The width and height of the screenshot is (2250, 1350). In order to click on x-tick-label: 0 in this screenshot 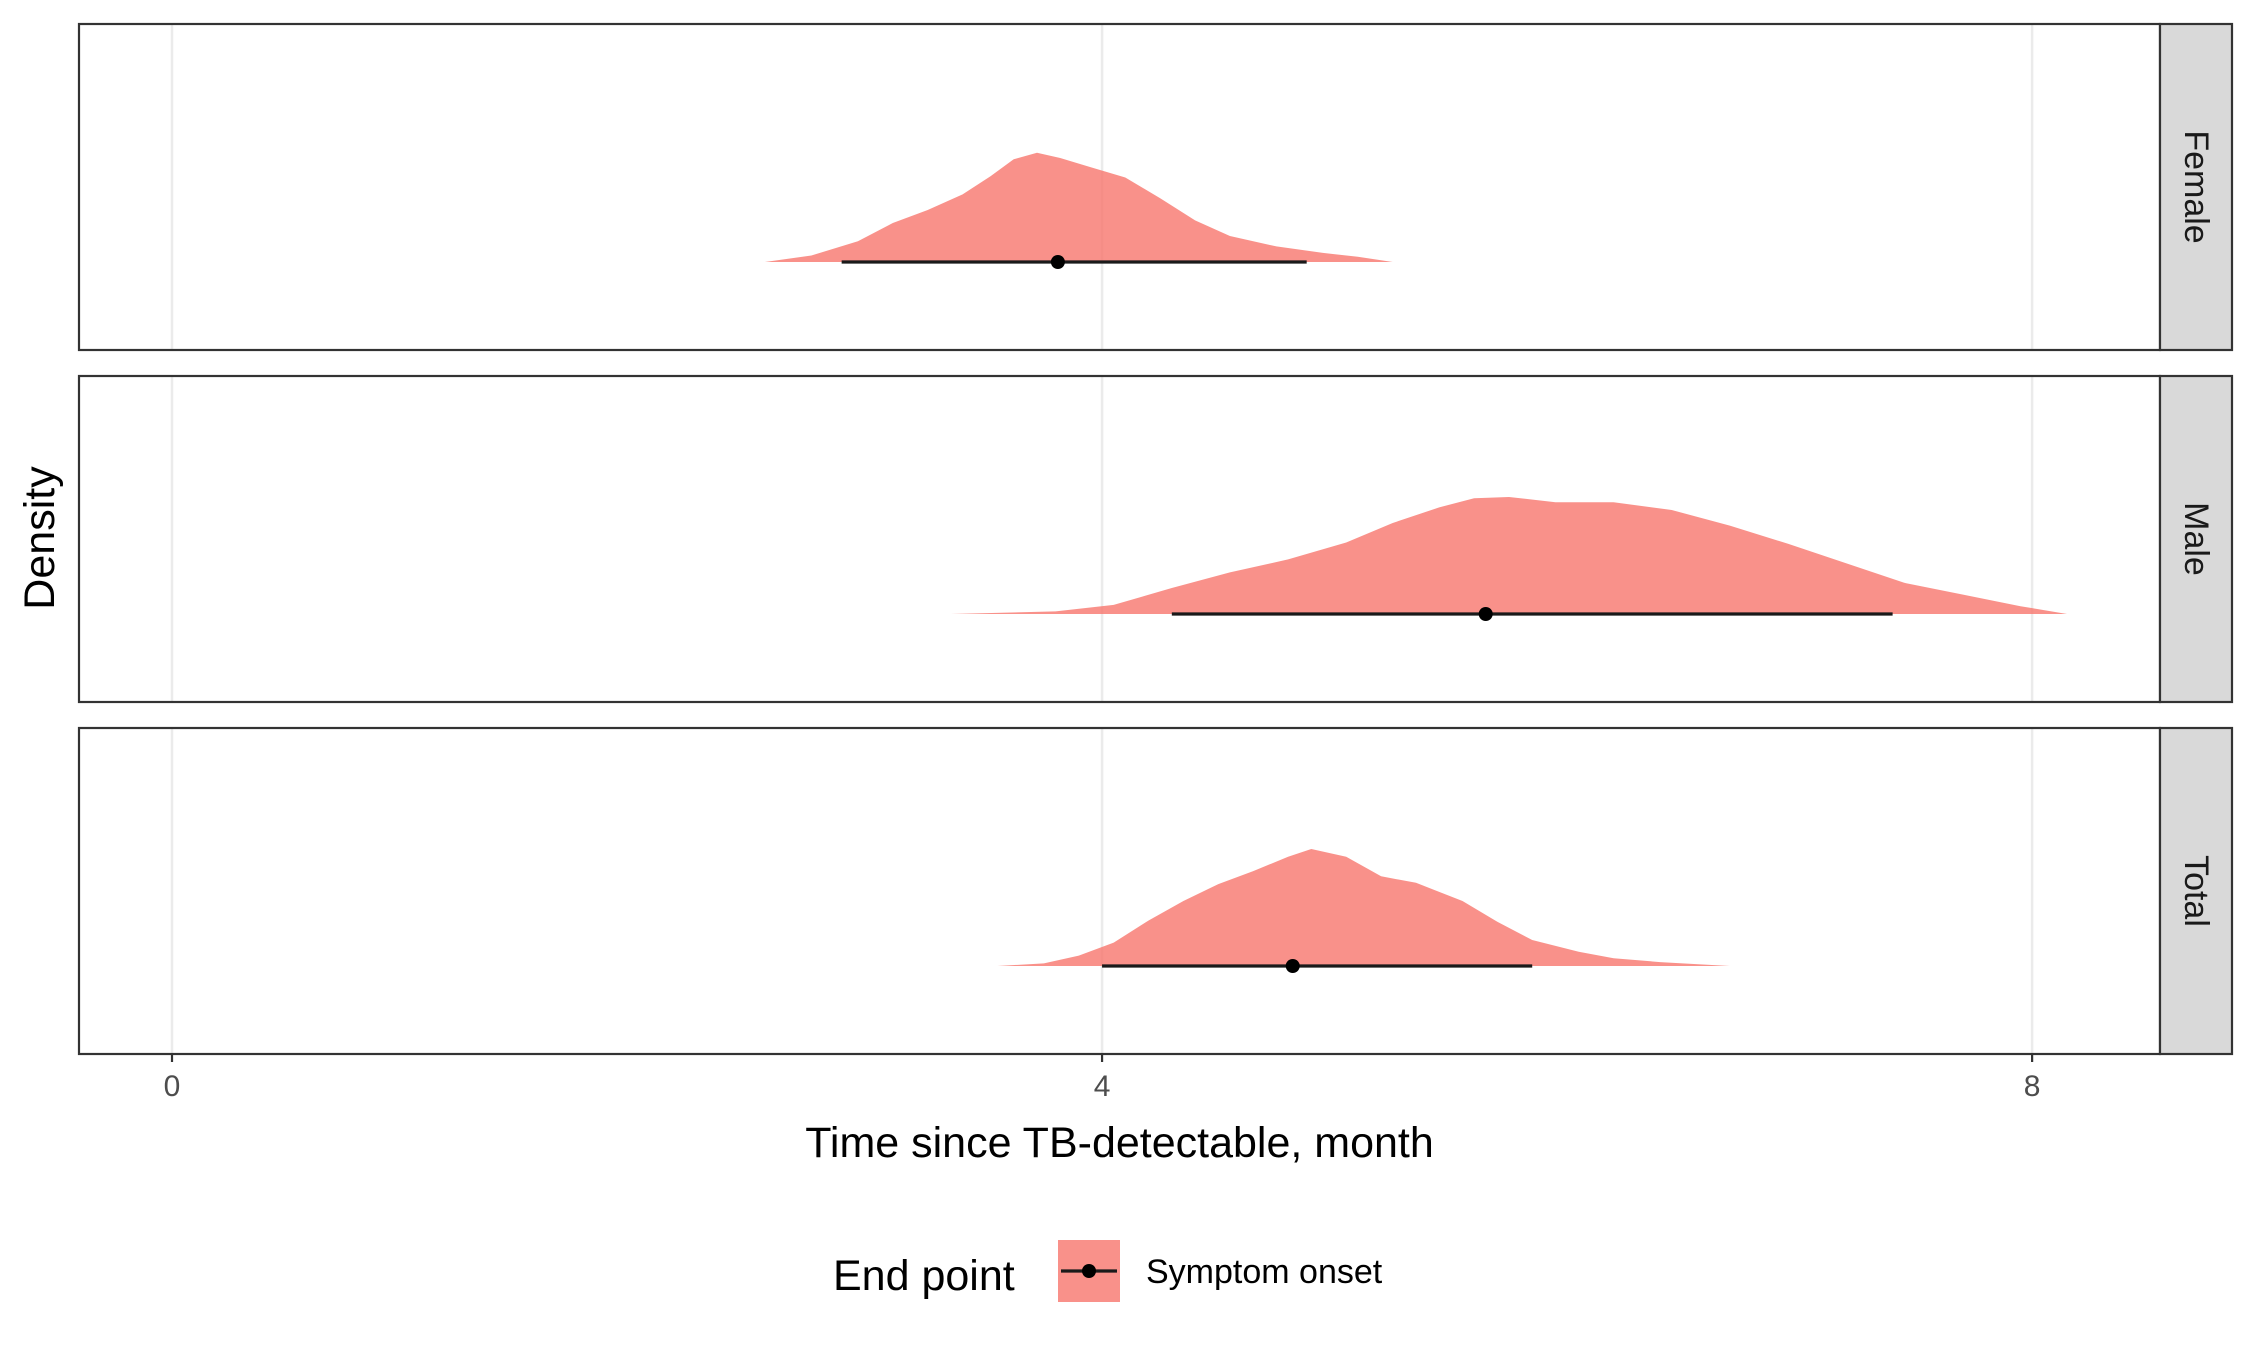, I will do `click(172, 1086)`.